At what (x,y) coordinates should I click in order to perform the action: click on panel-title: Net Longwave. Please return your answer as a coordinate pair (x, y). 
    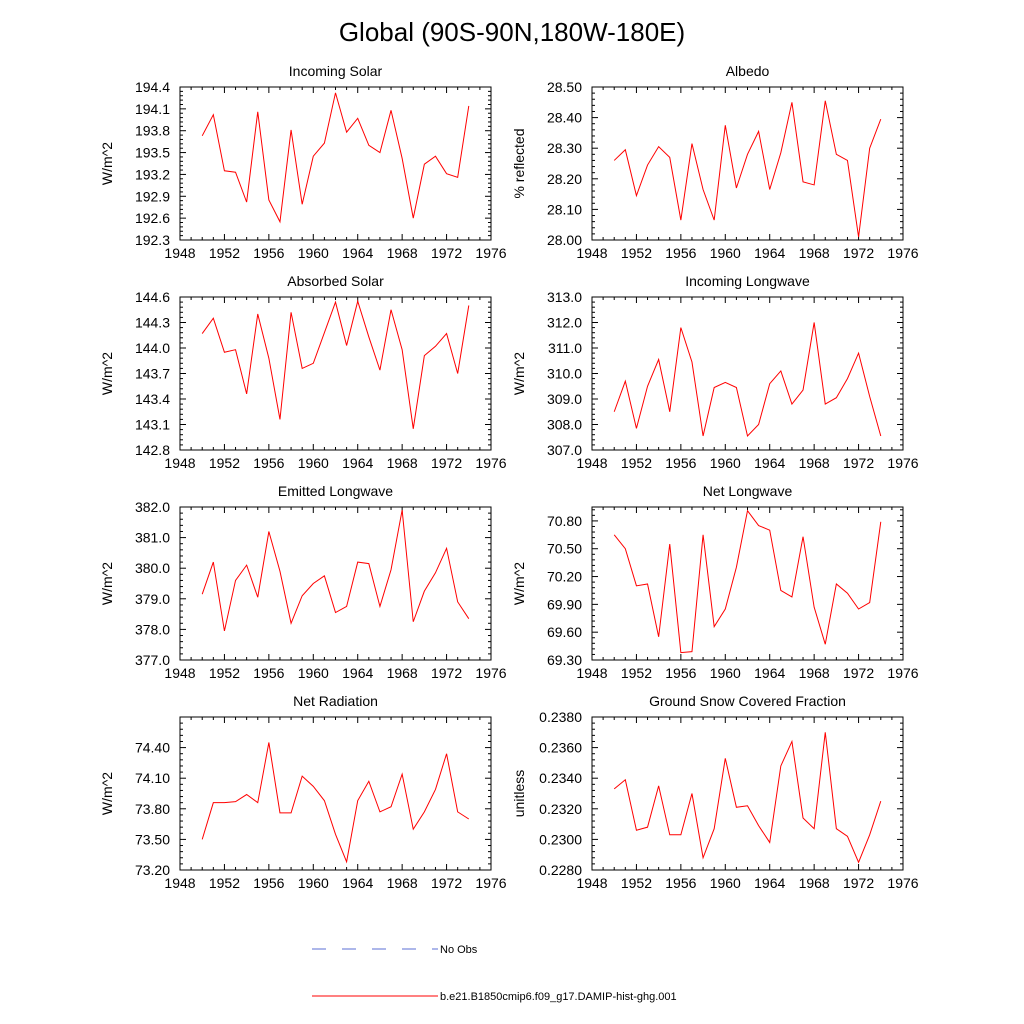
    Looking at the image, I should click on (748, 491).